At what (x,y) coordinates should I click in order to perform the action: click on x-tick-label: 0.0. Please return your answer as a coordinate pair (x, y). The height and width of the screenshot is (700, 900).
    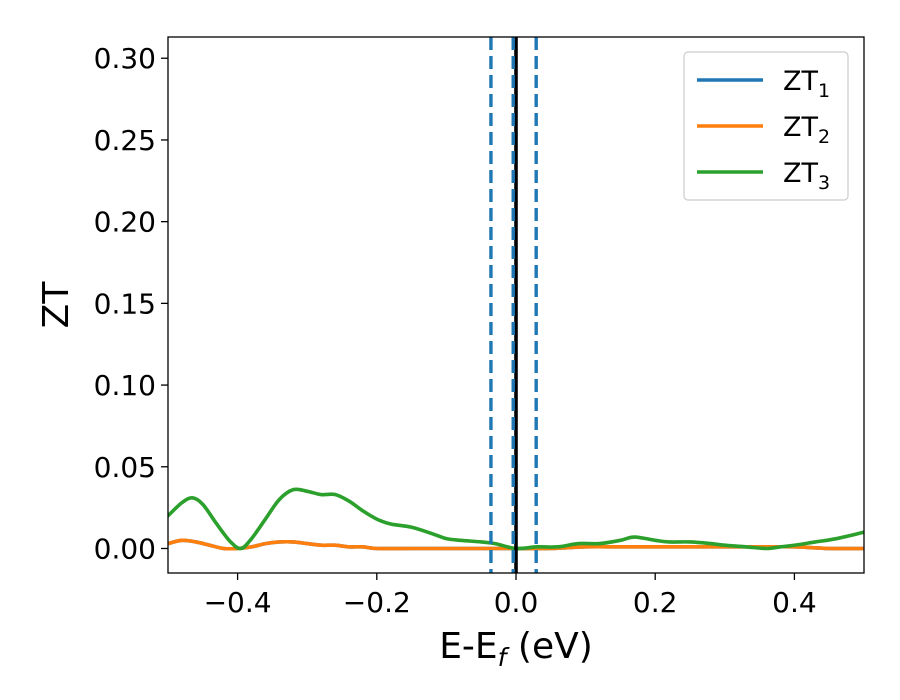
    Looking at the image, I should click on (516, 602).